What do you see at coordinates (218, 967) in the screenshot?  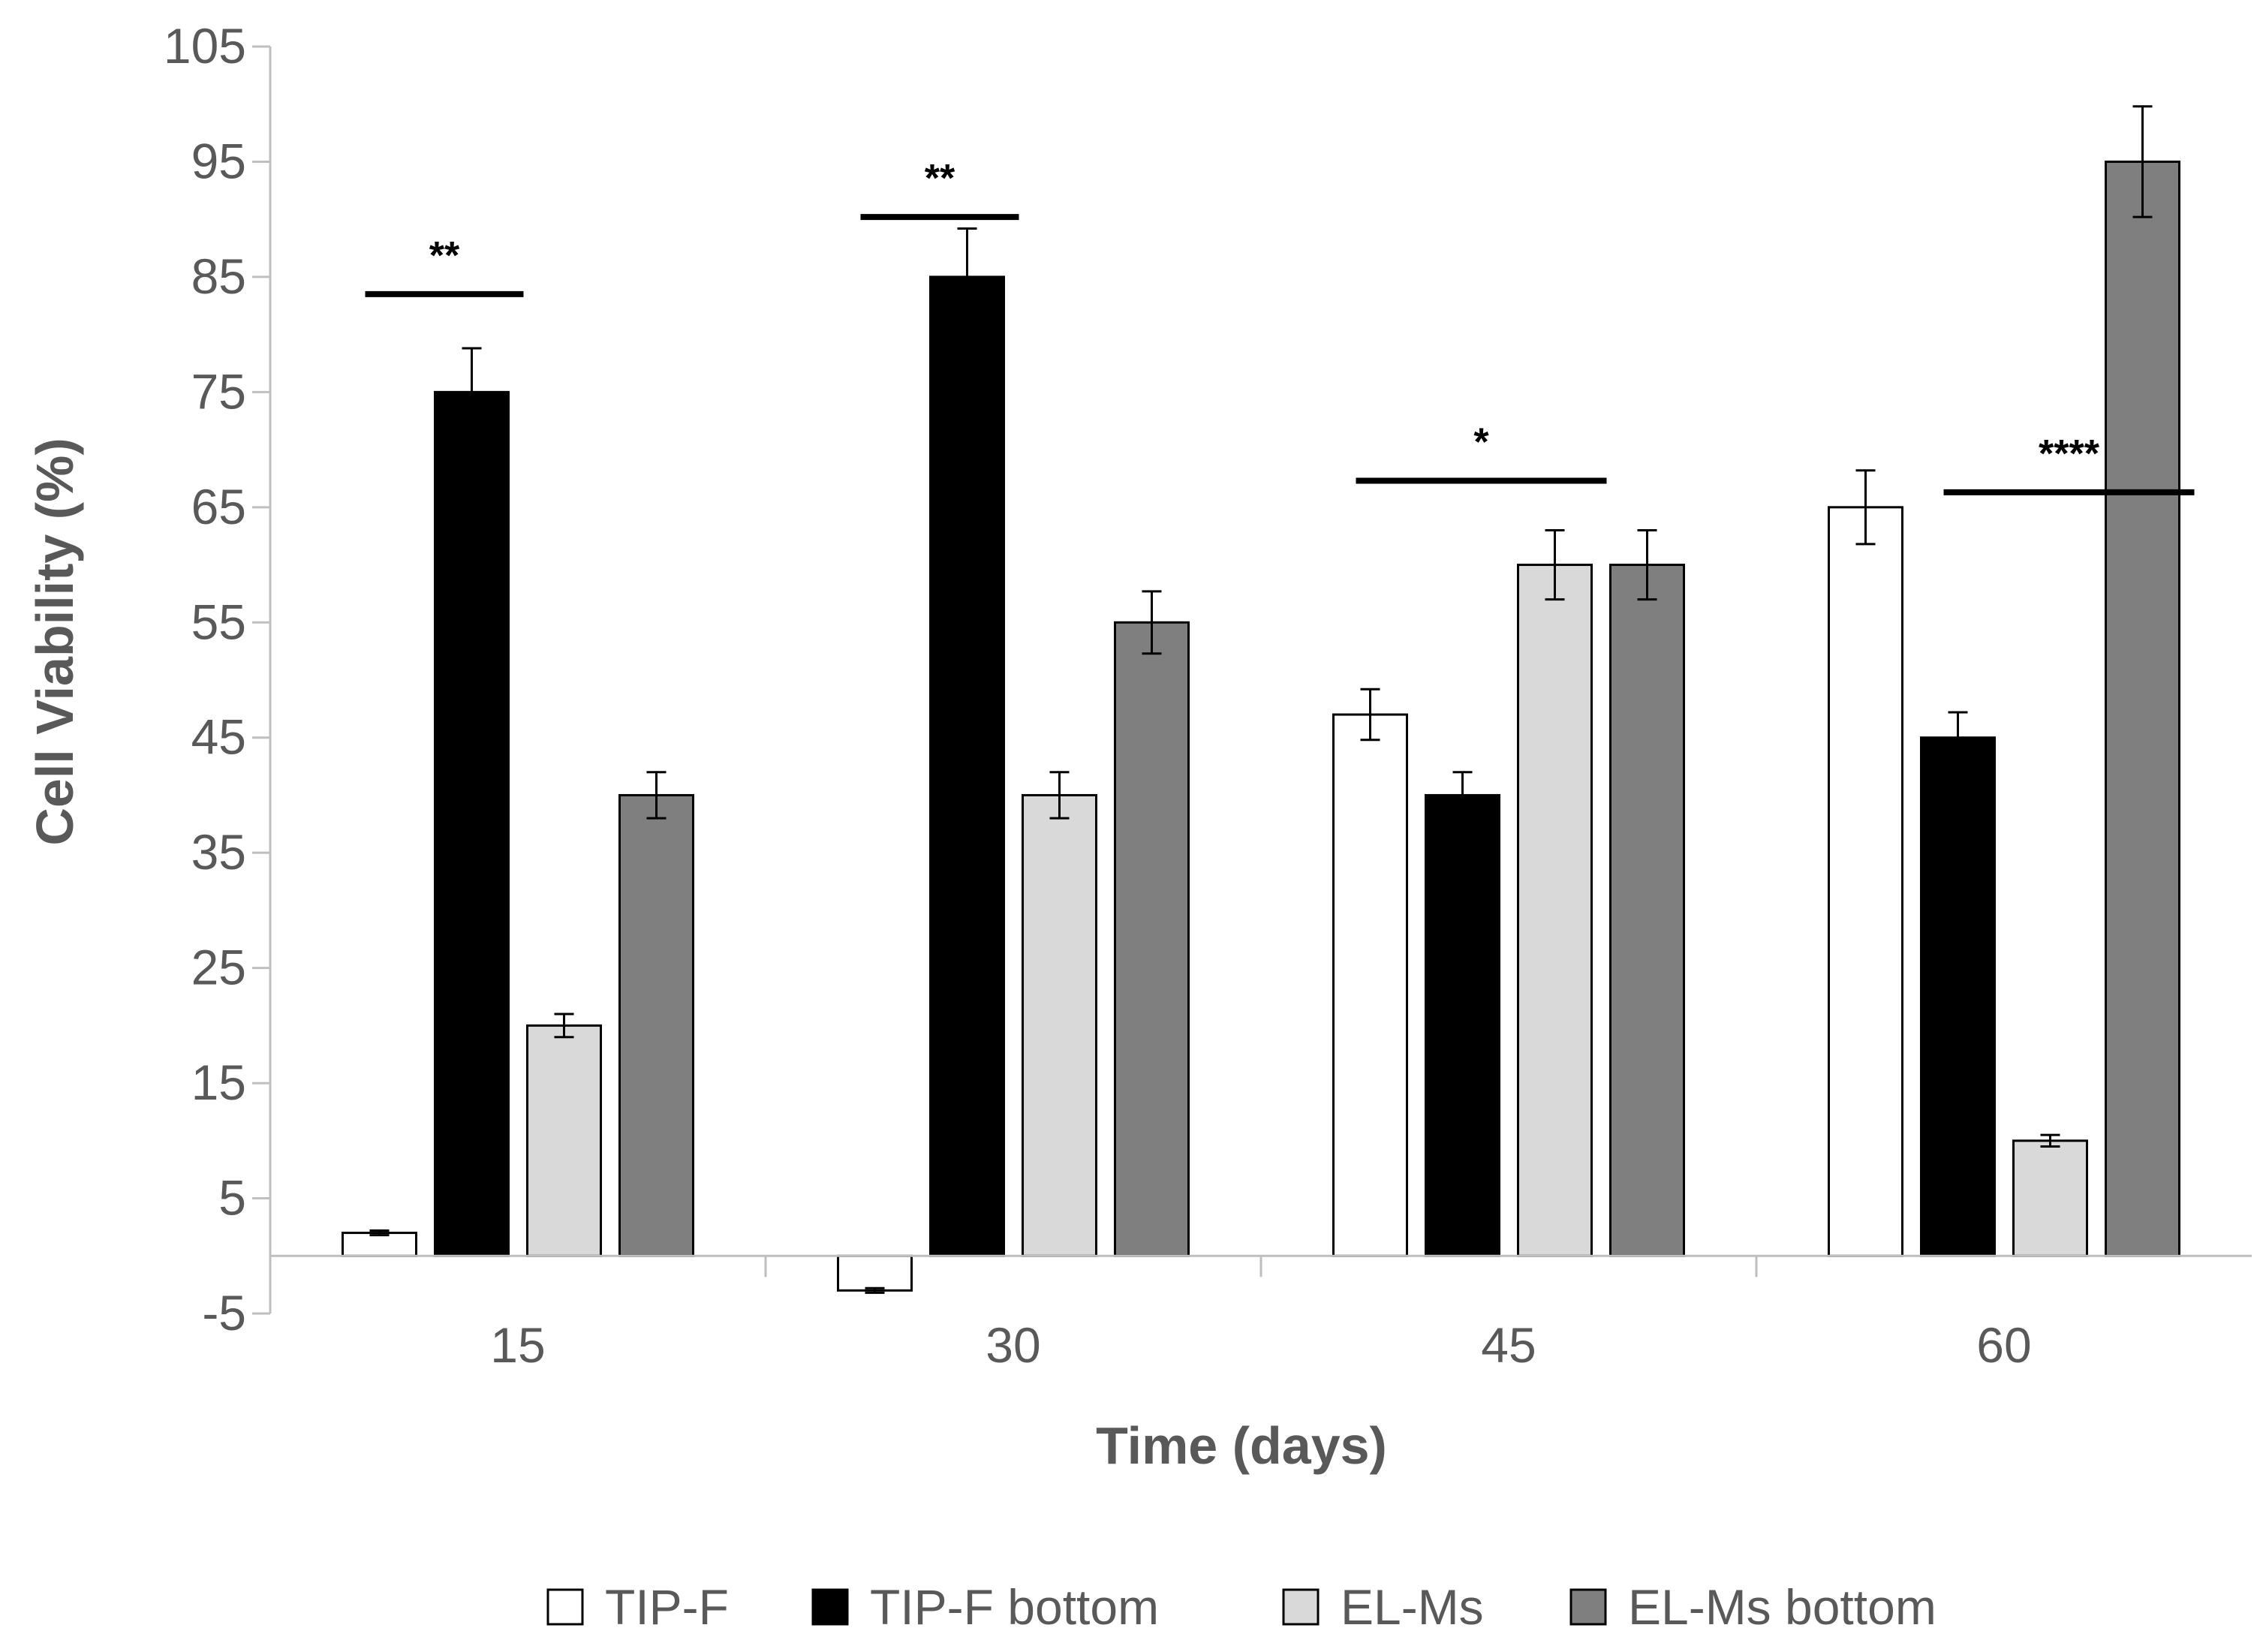 I see `y-tick-label: 25` at bounding box center [218, 967].